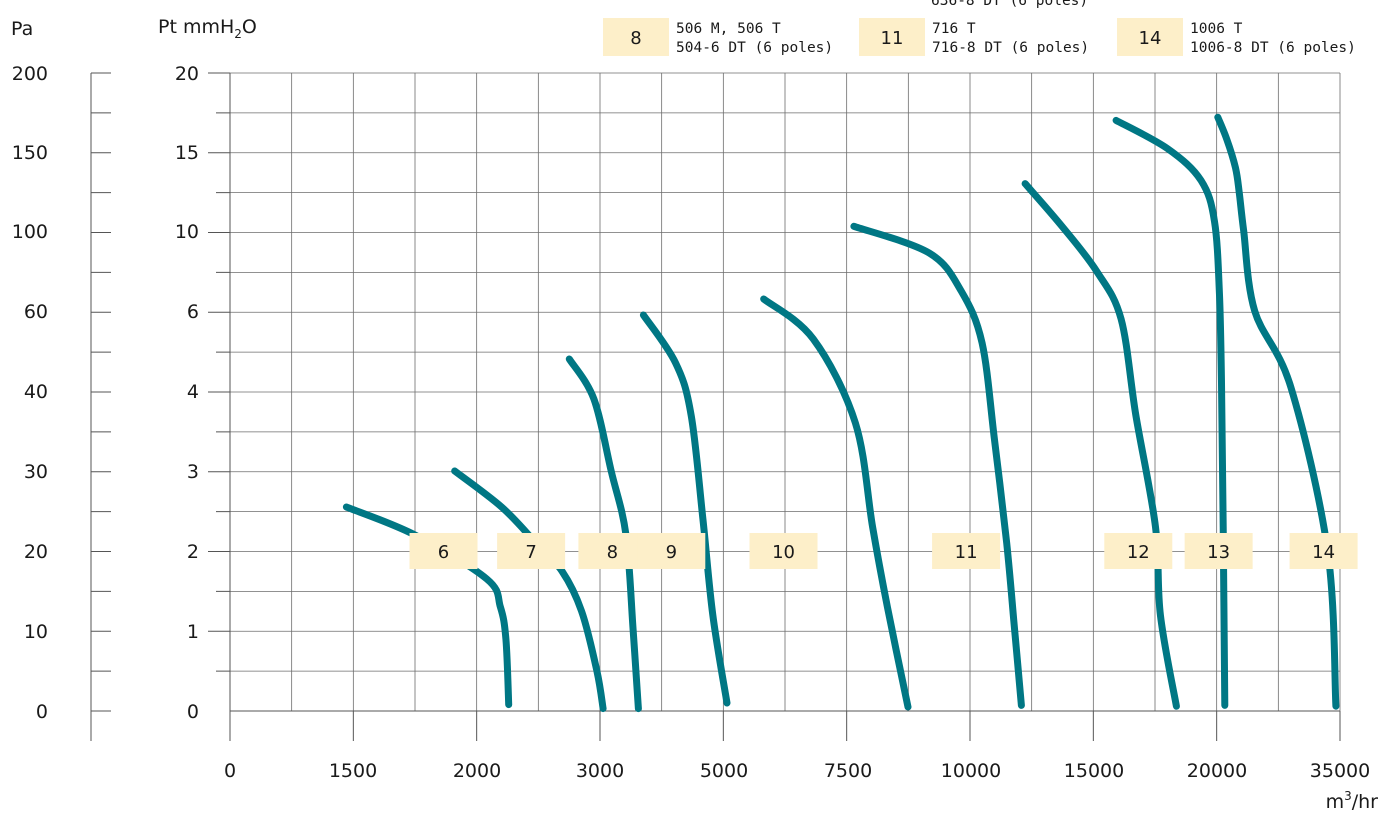 The image size is (1390, 815). I want to click on pa-tick-label: 200, so click(30, 74).